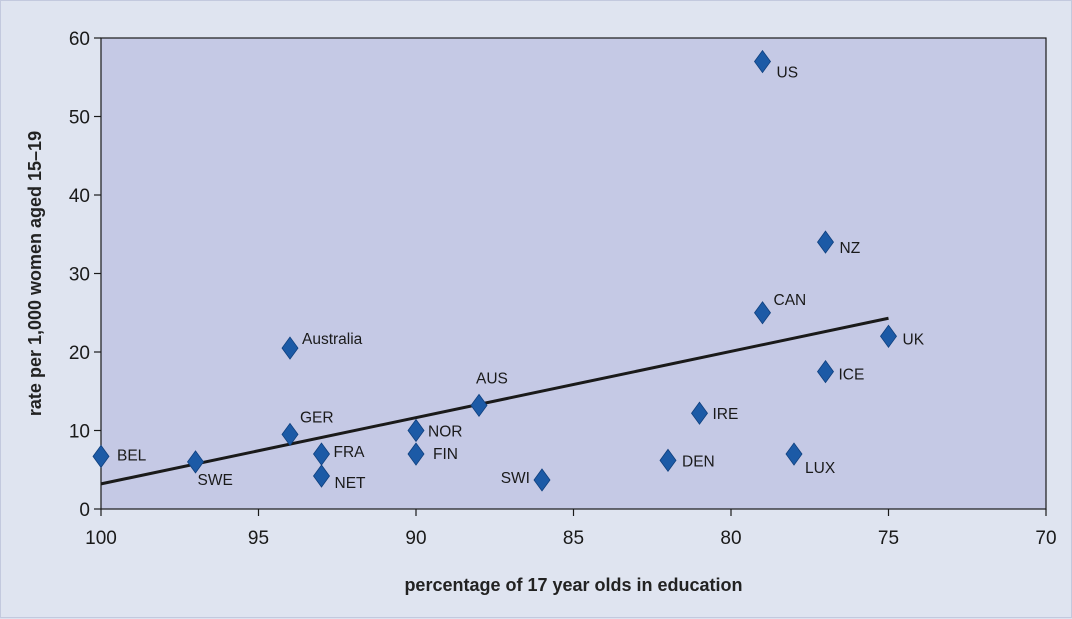 The height and width of the screenshot is (619, 1072). What do you see at coordinates (79, 196) in the screenshot?
I see `y-tick-label: 40` at bounding box center [79, 196].